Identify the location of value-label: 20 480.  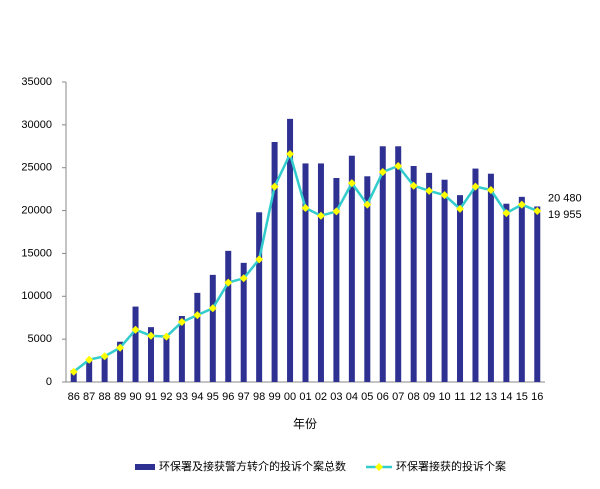
(565, 198).